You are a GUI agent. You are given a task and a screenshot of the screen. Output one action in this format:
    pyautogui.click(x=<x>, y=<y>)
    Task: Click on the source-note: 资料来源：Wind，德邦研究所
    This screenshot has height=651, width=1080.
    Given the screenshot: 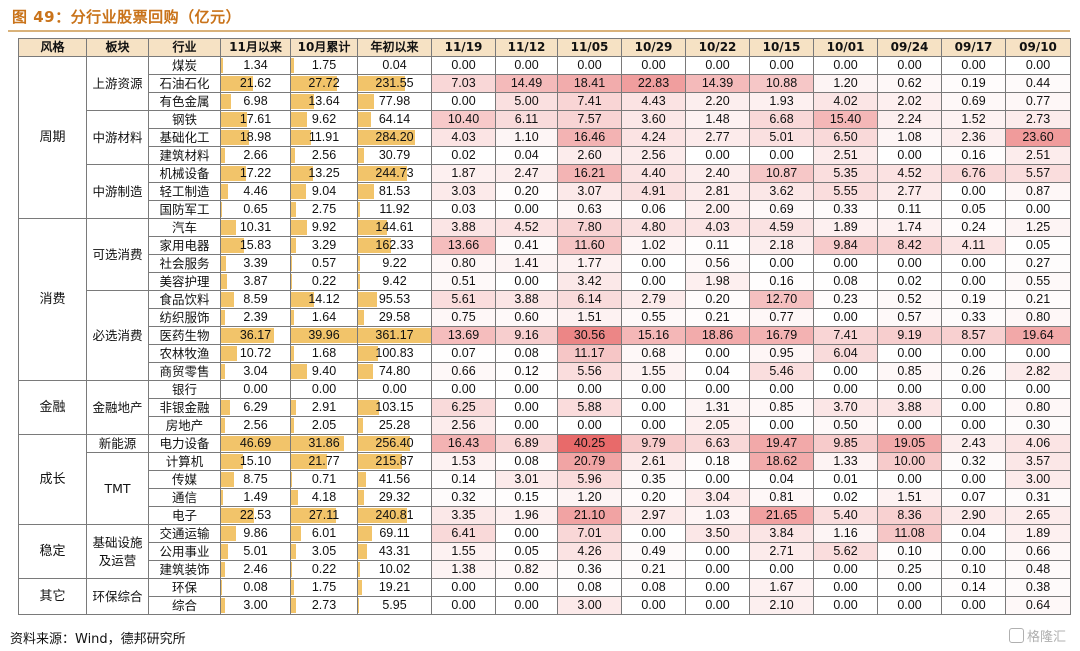 What is the action you would take?
    pyautogui.click(x=98, y=639)
    